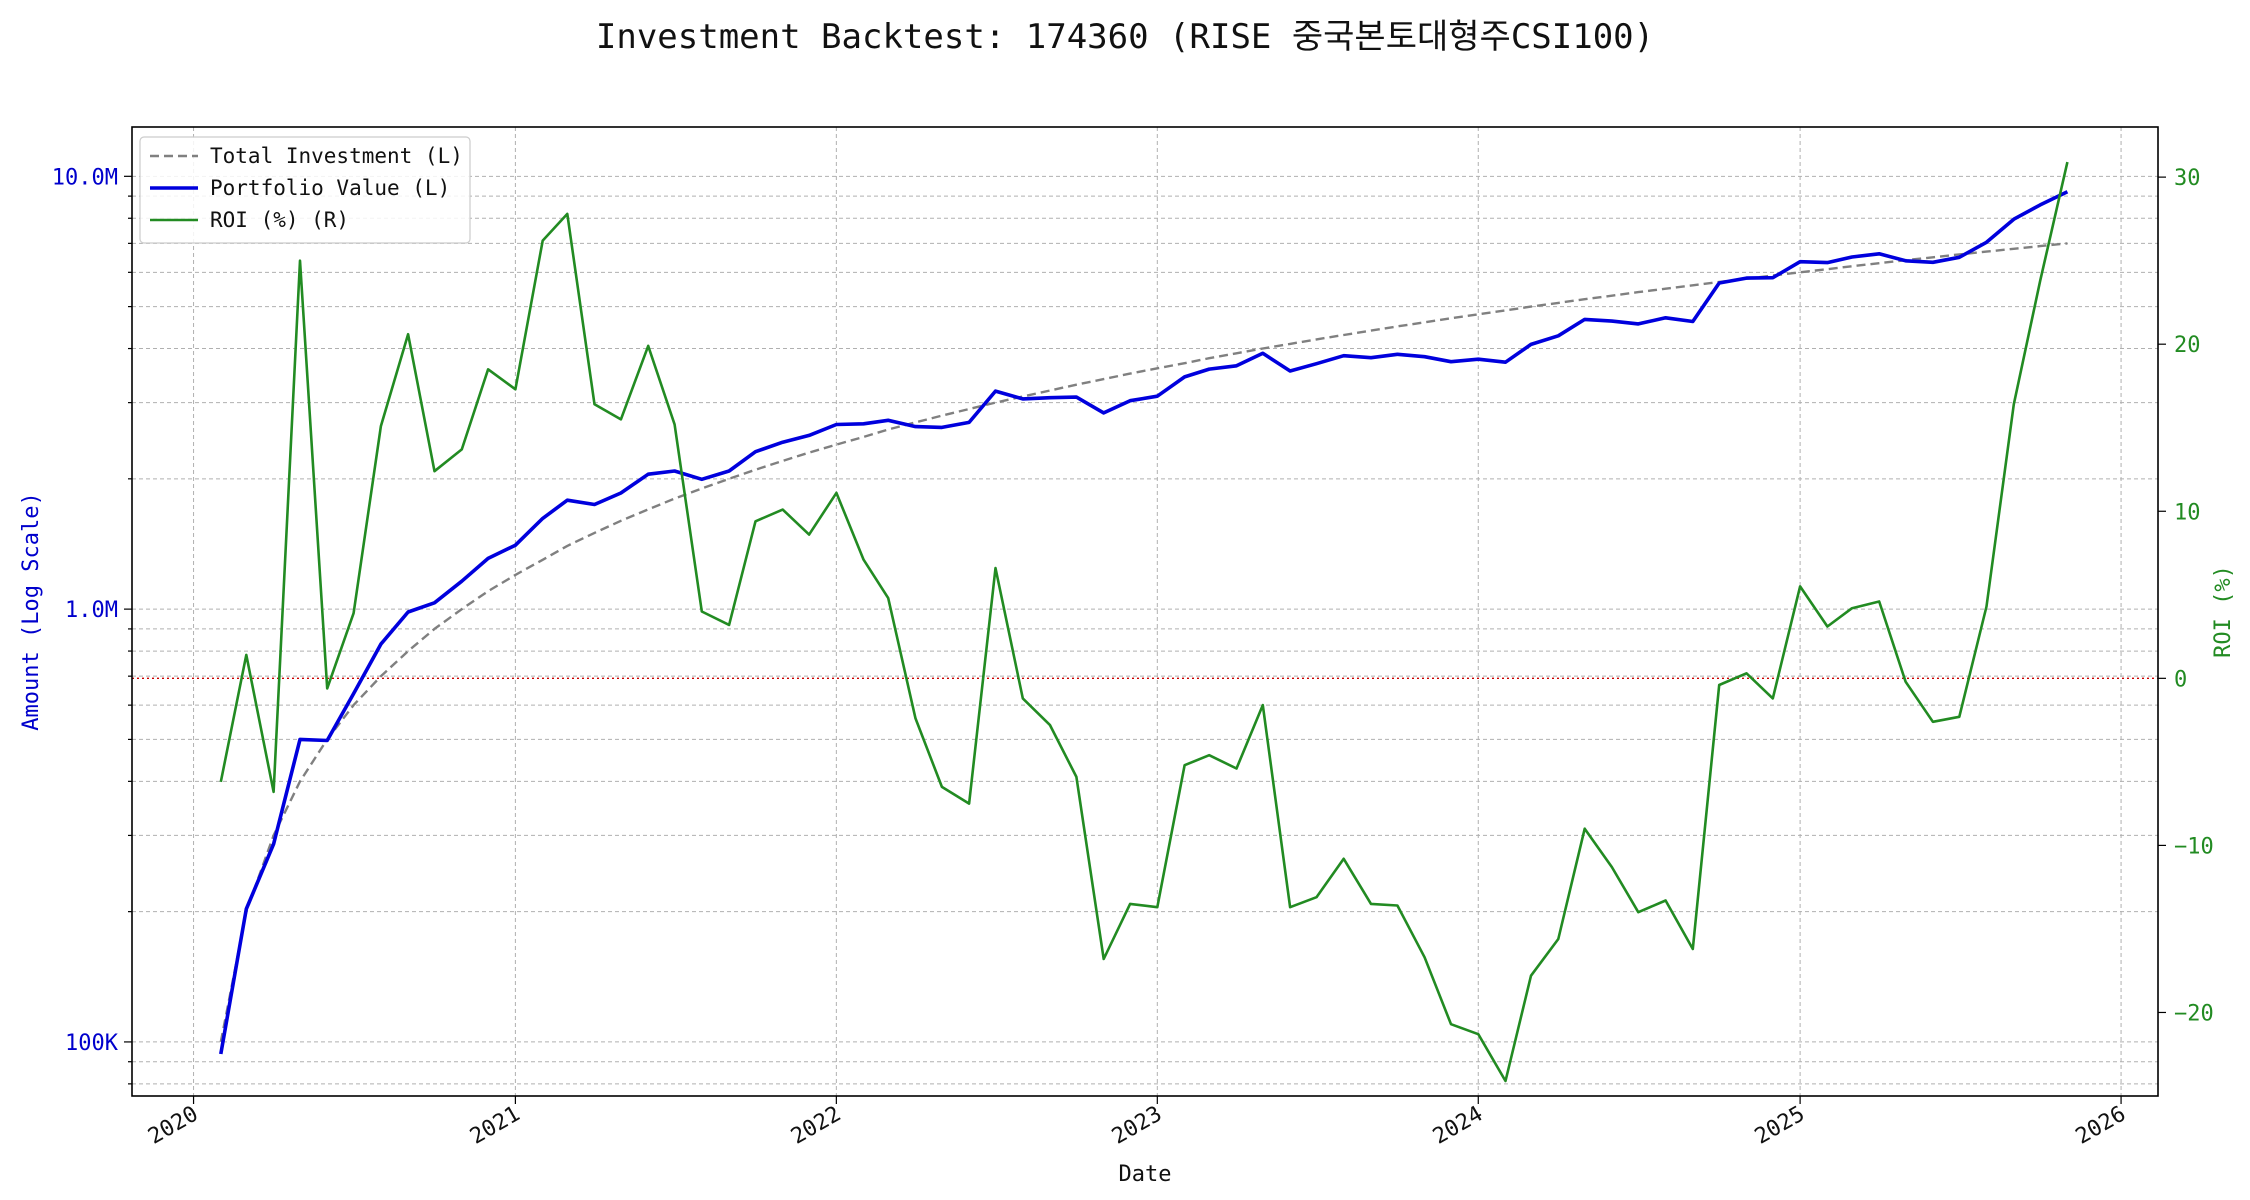 The image size is (2250, 1200). I want to click on legend-box, so click(305, 190).